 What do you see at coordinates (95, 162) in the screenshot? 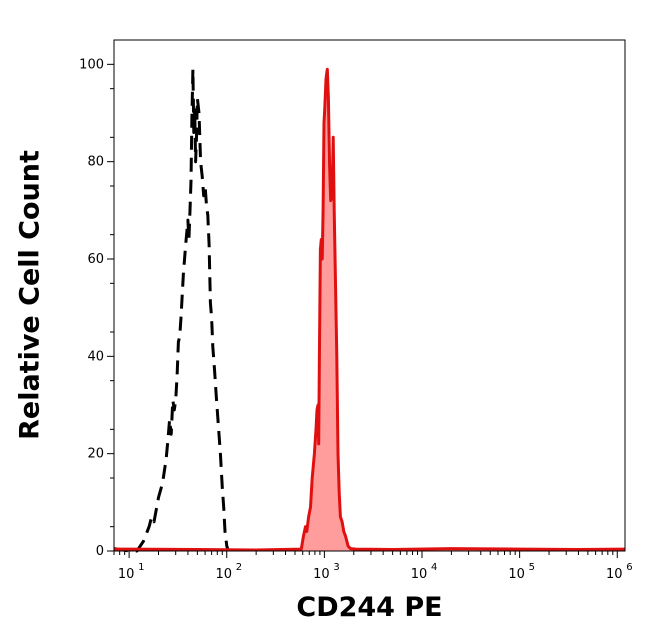
I see `y-tick-label: 80` at bounding box center [95, 162].